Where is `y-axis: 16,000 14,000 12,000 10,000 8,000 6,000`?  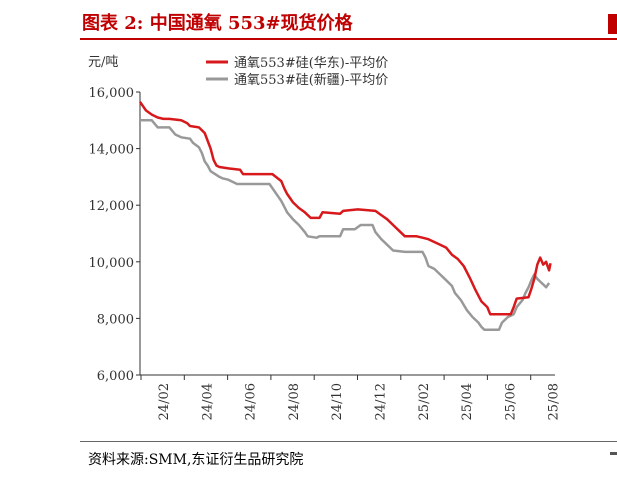
y-axis: 16,000 14,000 12,000 10,000 8,000 6,000 is located at coordinates (115, 235).